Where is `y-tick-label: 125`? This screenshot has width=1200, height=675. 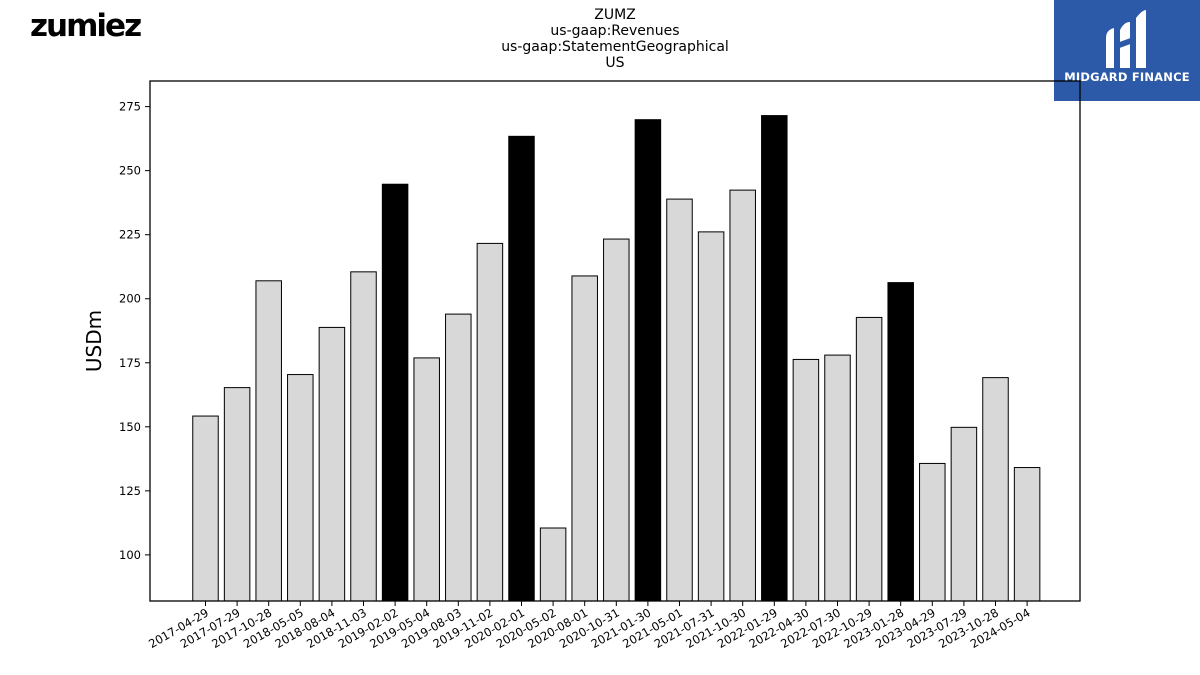 y-tick-label: 125 is located at coordinates (130, 491).